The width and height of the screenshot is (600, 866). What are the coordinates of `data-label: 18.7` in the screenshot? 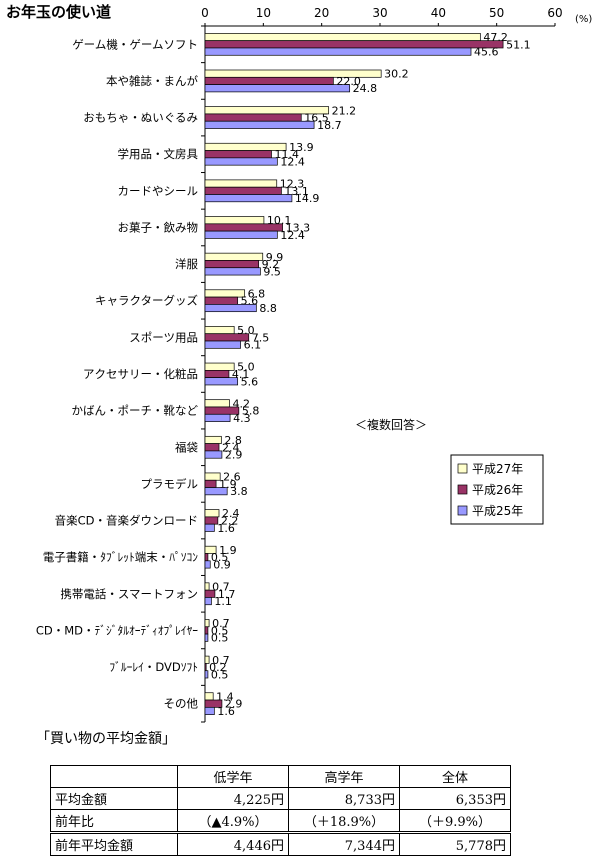 It's located at (329, 125).